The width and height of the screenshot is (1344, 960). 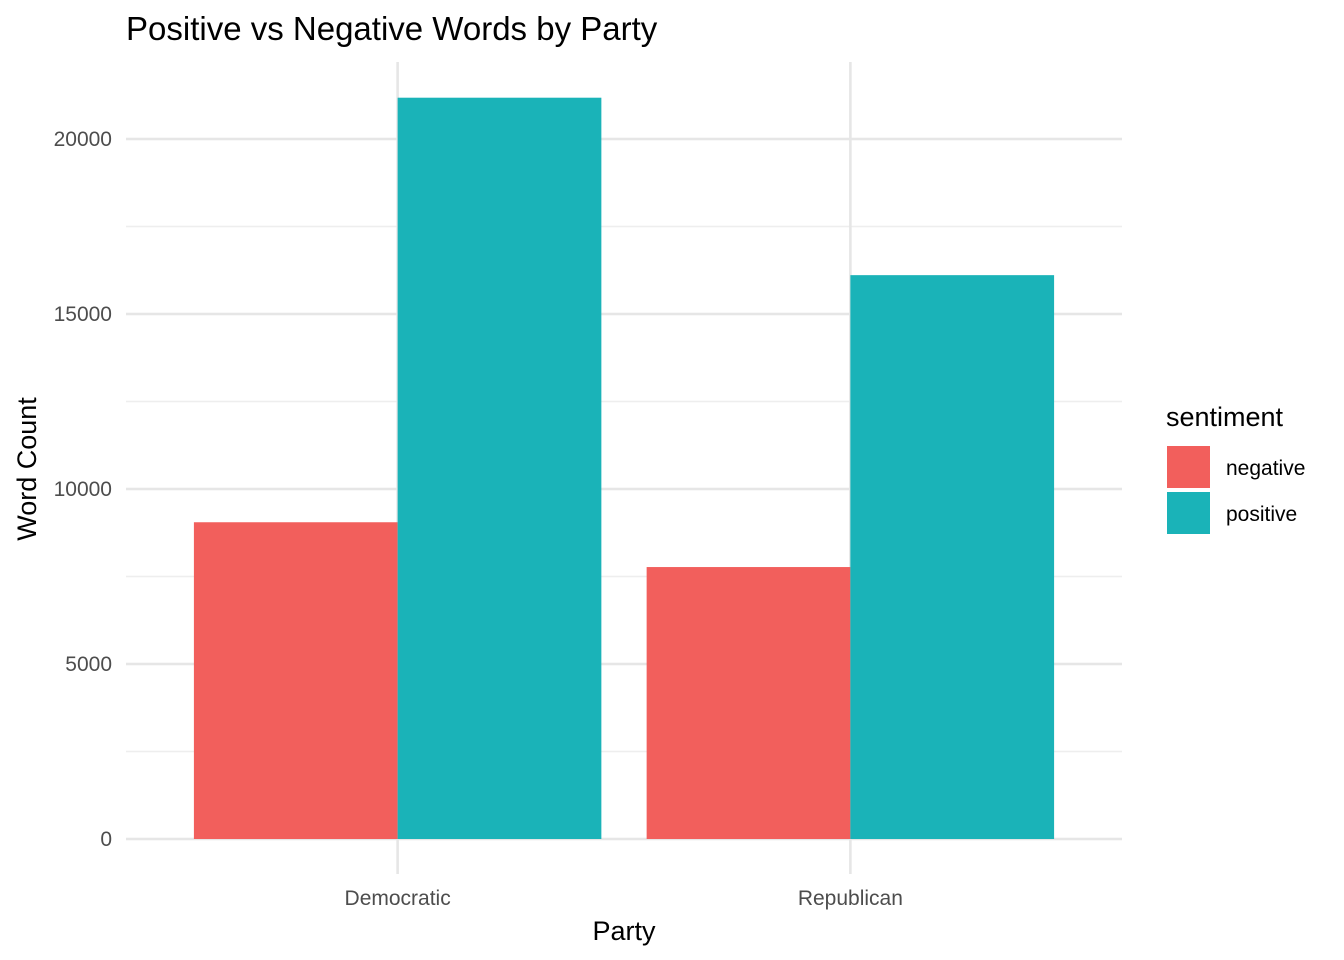 What do you see at coordinates (88, 664) in the screenshot?
I see `y-tick-label: 5000` at bounding box center [88, 664].